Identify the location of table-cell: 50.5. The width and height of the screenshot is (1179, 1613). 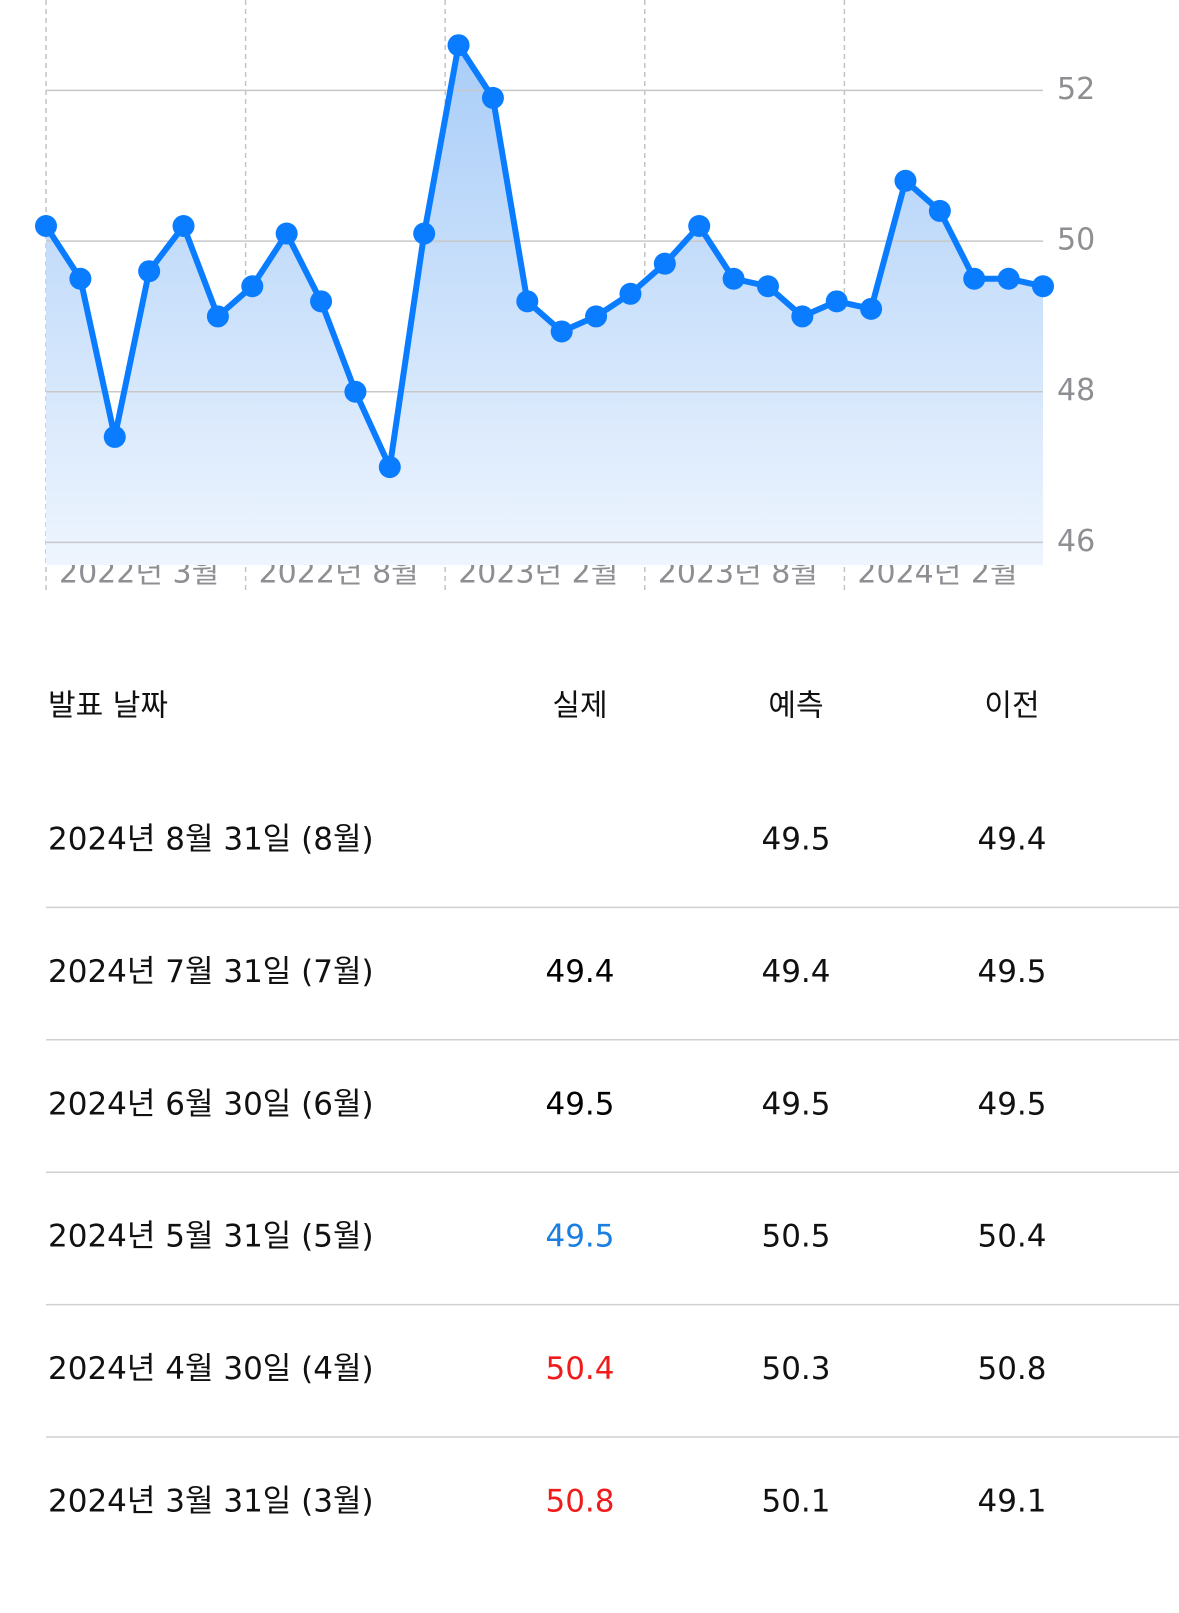
(795, 1237).